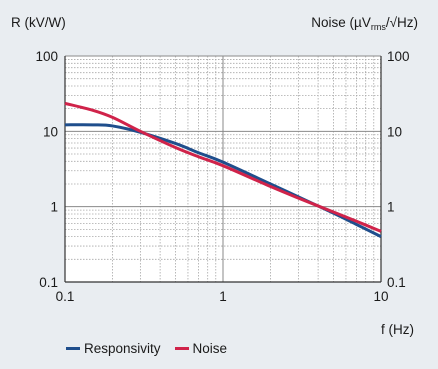  Describe the element at coordinates (394, 131) in the screenshot. I see `y-tick-label-right: 10` at that location.